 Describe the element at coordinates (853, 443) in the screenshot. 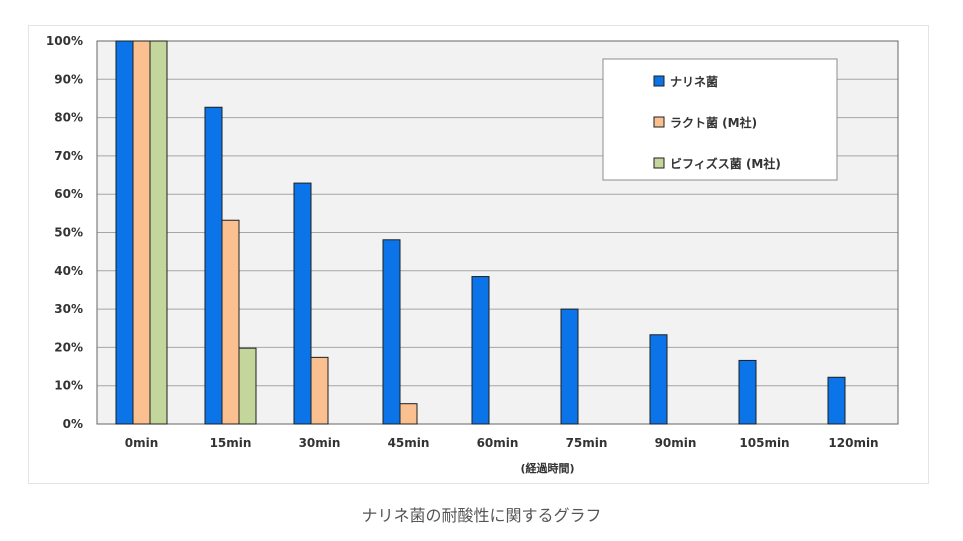

I see `x-tick-label: 120min` at that location.